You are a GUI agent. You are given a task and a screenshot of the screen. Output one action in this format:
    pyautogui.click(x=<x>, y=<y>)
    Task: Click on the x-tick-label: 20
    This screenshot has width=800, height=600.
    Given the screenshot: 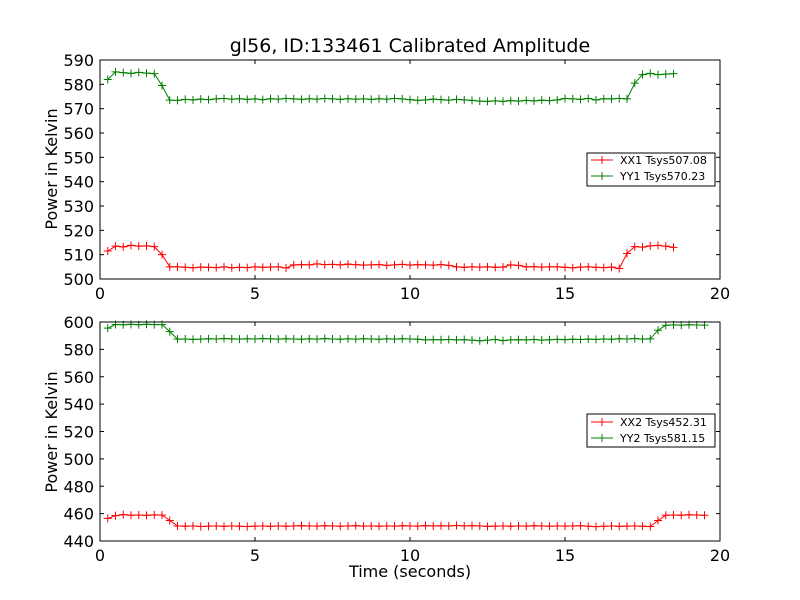 What is the action you would take?
    pyautogui.click(x=720, y=293)
    